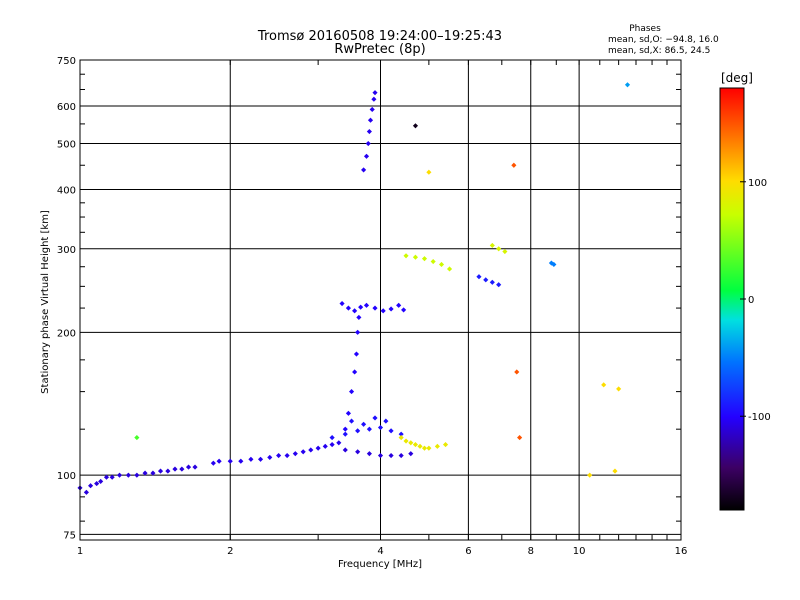 This screenshot has width=800, height=600. Describe the element at coordinates (66, 333) in the screenshot. I see `y-tick-label: 200` at that location.